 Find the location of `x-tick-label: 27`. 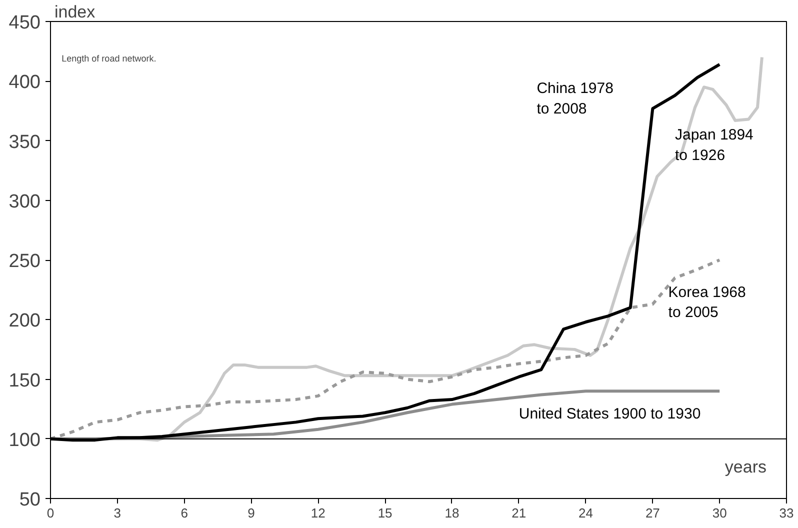

x-tick-label: 27 is located at coordinates (652, 513).